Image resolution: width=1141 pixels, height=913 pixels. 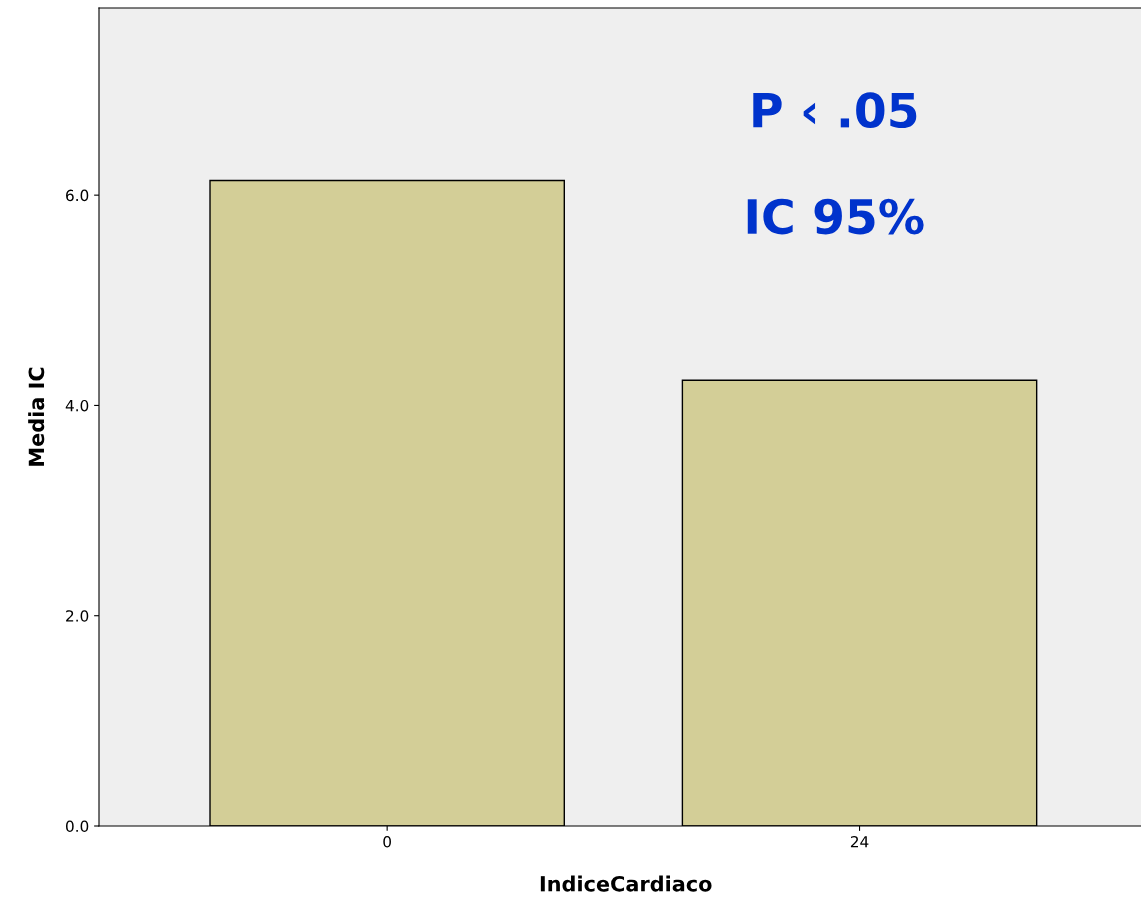 I want to click on y-tick-label: 2.0, so click(x=77, y=616).